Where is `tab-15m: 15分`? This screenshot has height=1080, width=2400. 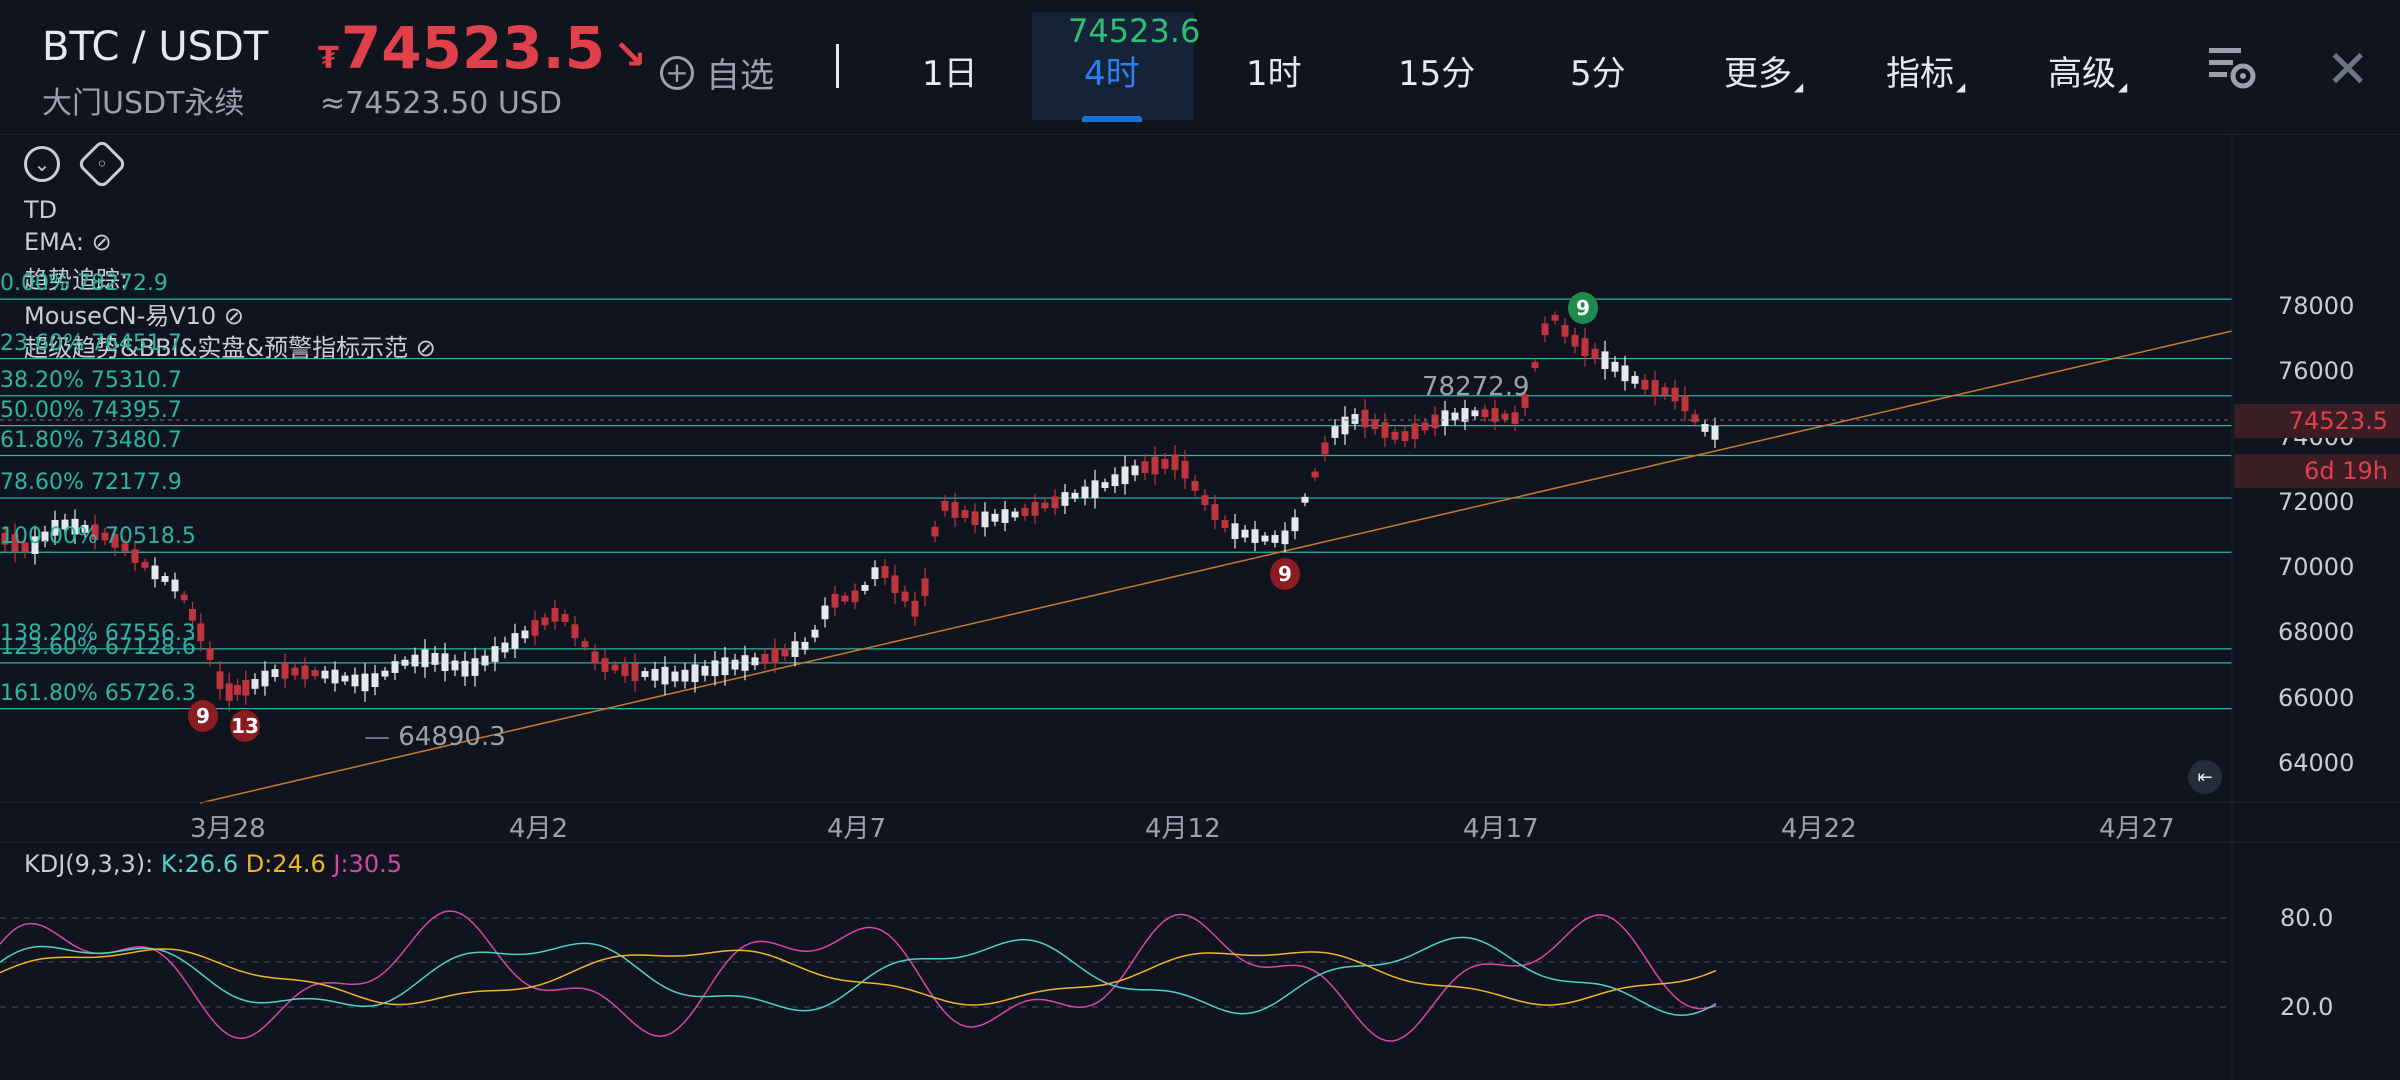 tab-15m: 15分 is located at coordinates (1437, 74).